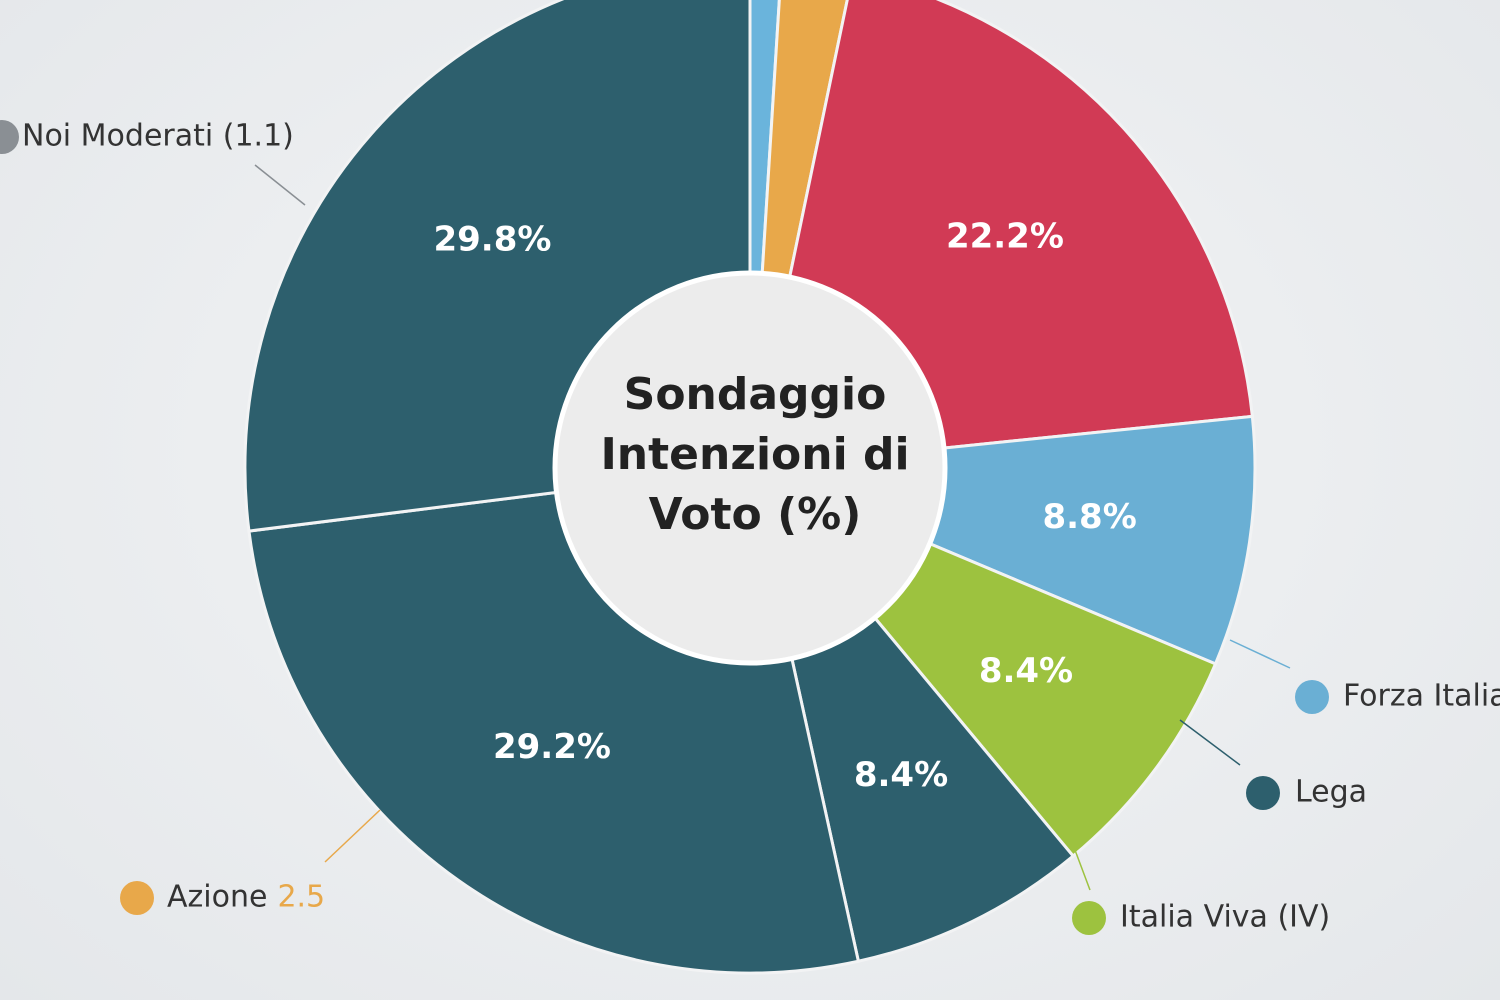 Image resolution: width=1500 pixels, height=1000 pixels. I want to click on callout-label: Forza Italia, so click(1421, 696).